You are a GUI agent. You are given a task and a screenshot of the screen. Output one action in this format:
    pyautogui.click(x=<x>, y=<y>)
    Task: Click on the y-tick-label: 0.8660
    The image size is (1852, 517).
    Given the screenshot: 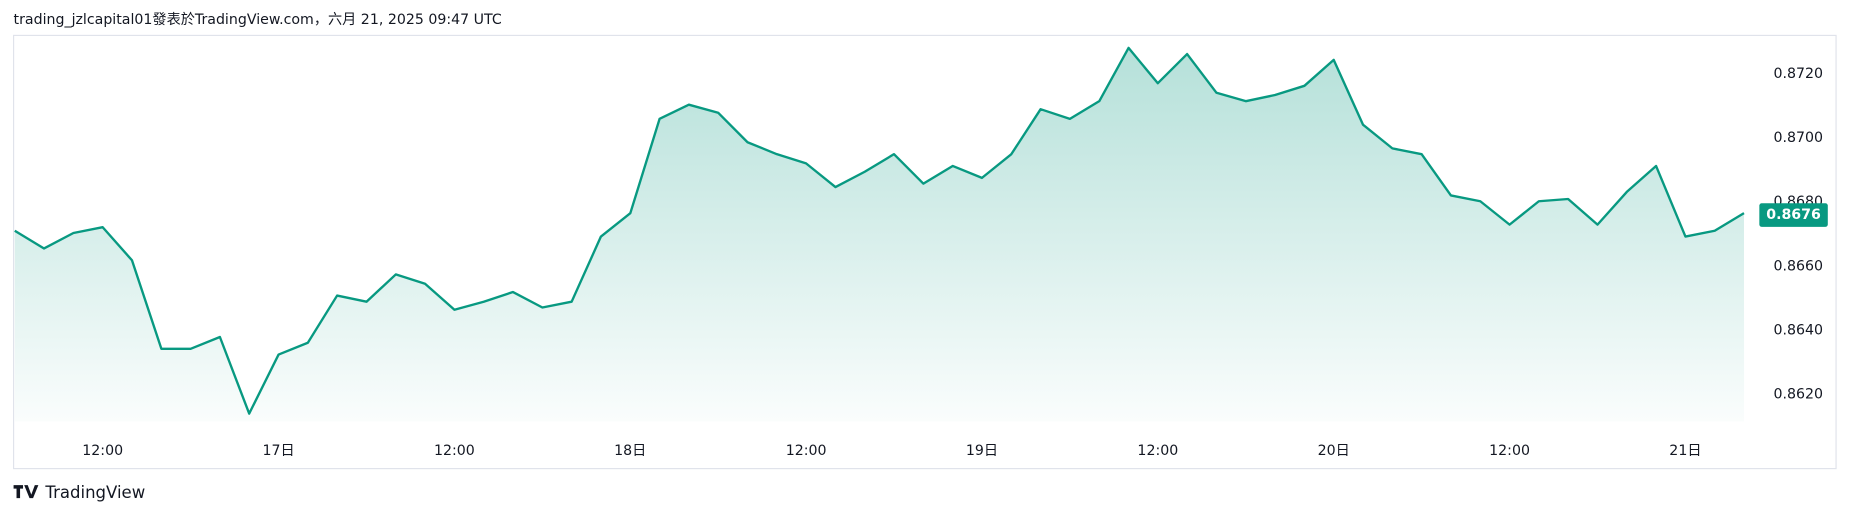 What is the action you would take?
    pyautogui.click(x=1799, y=266)
    